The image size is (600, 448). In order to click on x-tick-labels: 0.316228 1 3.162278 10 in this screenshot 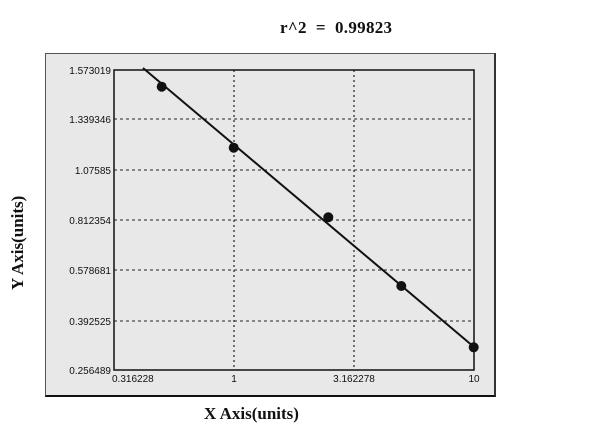, I will do `click(296, 379)`.